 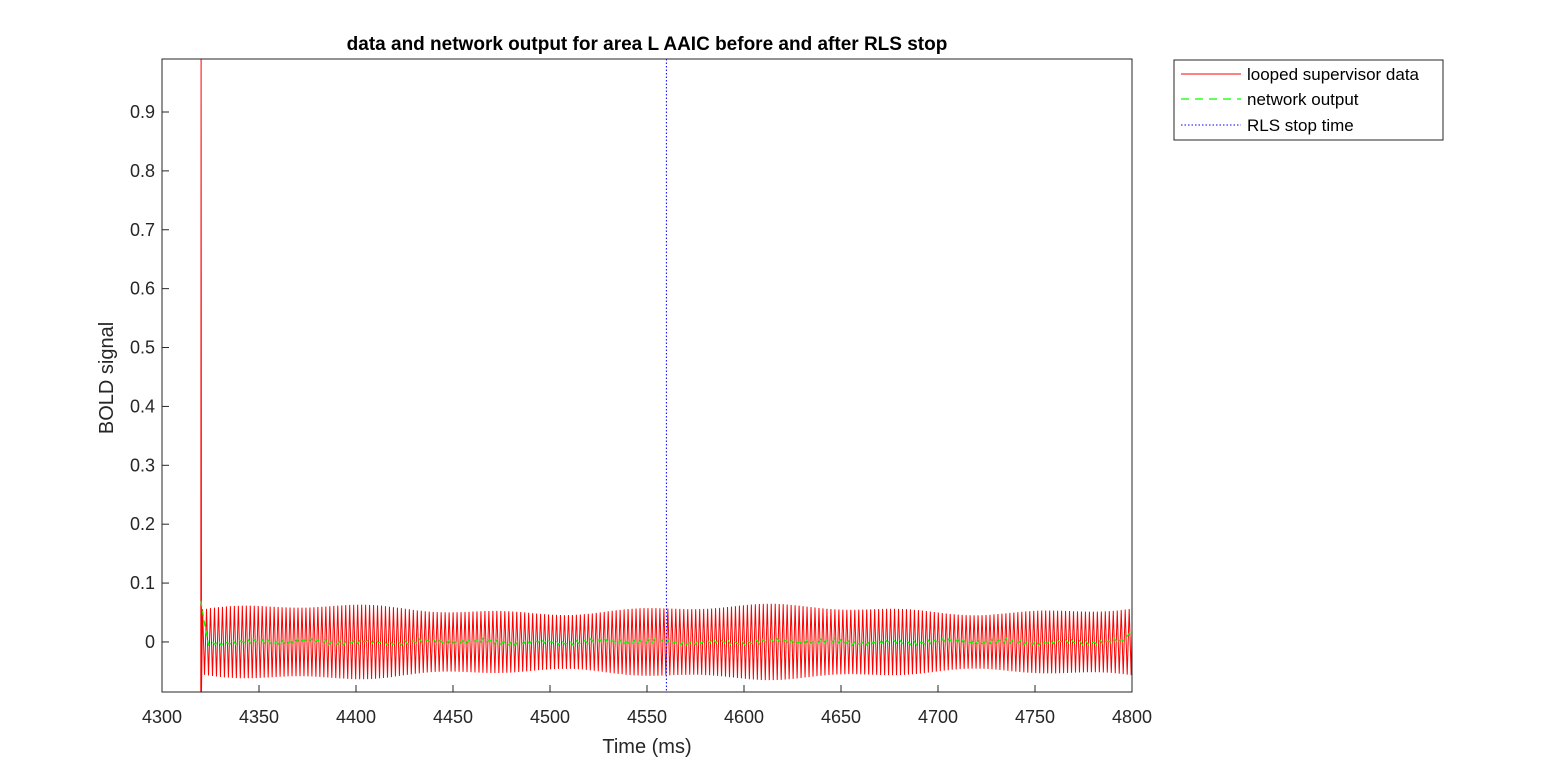 What do you see at coordinates (259, 717) in the screenshot?
I see `x-tick-label: 4350` at bounding box center [259, 717].